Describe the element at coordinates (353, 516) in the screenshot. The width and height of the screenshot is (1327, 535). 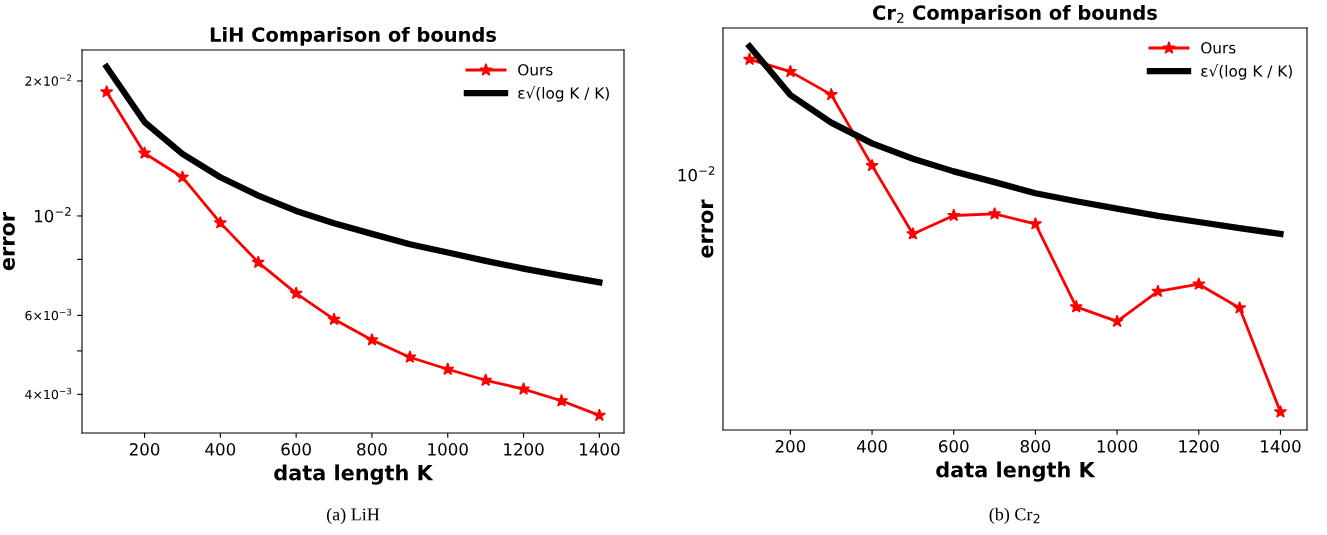
I see `text: (a) LiH` at that location.